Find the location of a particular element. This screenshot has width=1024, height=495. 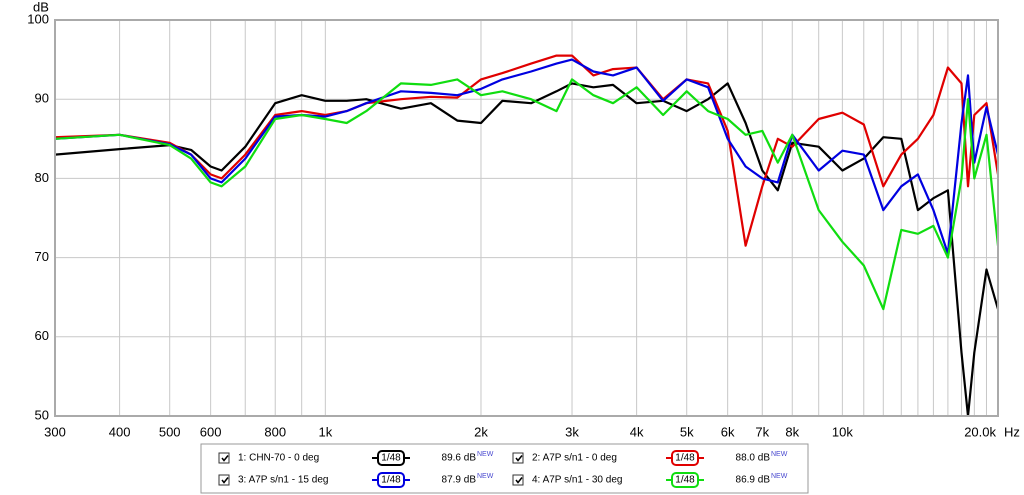

legend-level: 86.9 dB is located at coordinates (753, 480).